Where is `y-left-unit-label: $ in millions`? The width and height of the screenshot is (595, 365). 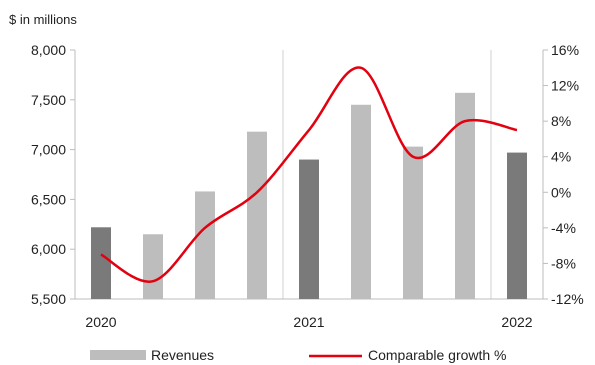
y-left-unit-label: $ in millions is located at coordinates (43, 19).